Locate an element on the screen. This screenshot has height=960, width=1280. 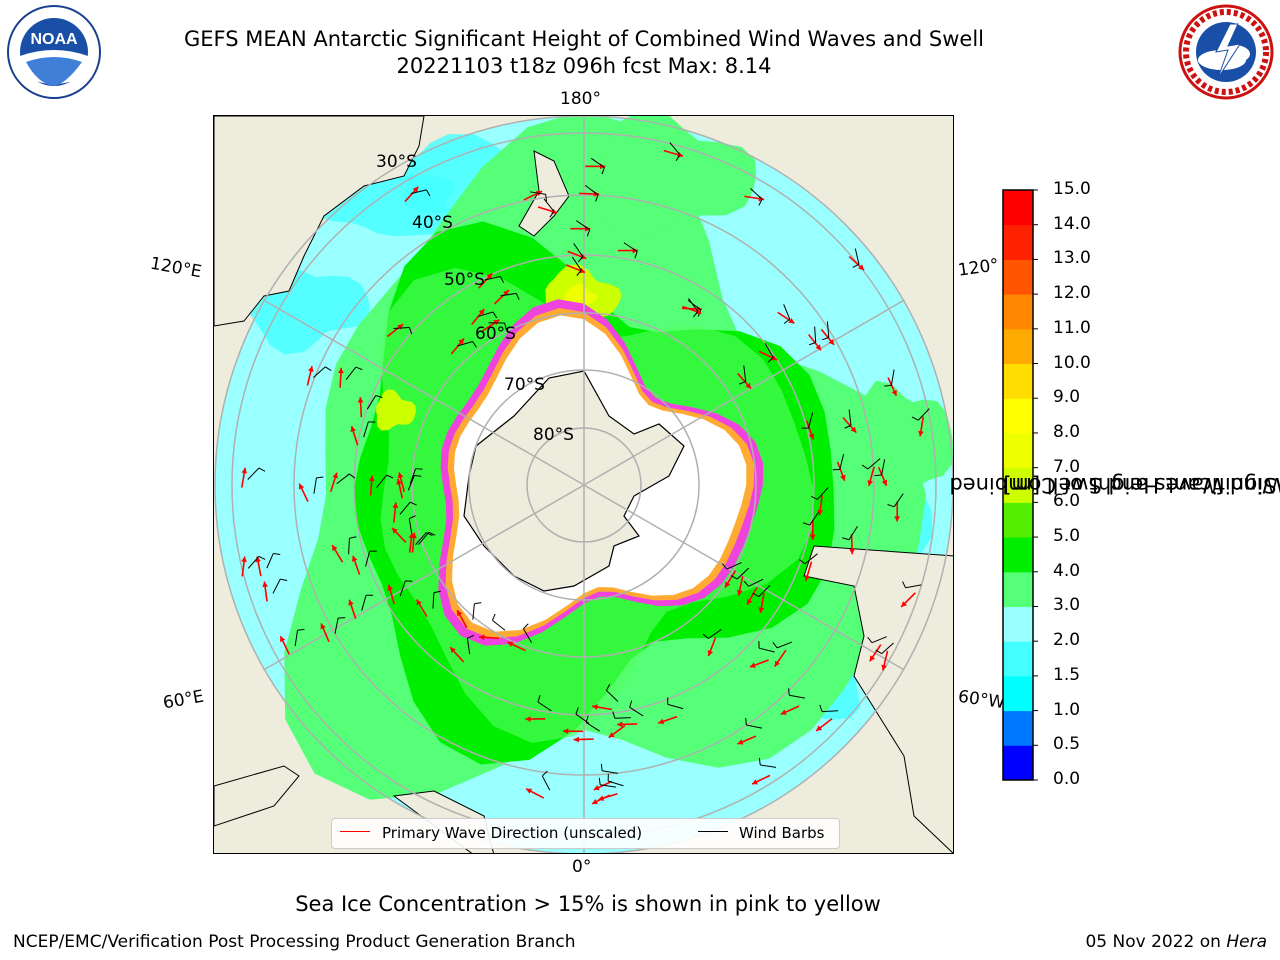
lat-label-60s: 60°S is located at coordinates (495, 334).